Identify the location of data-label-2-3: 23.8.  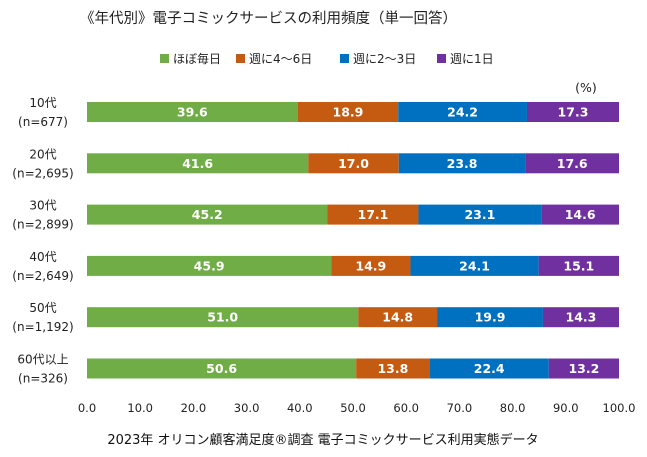
(462, 163).